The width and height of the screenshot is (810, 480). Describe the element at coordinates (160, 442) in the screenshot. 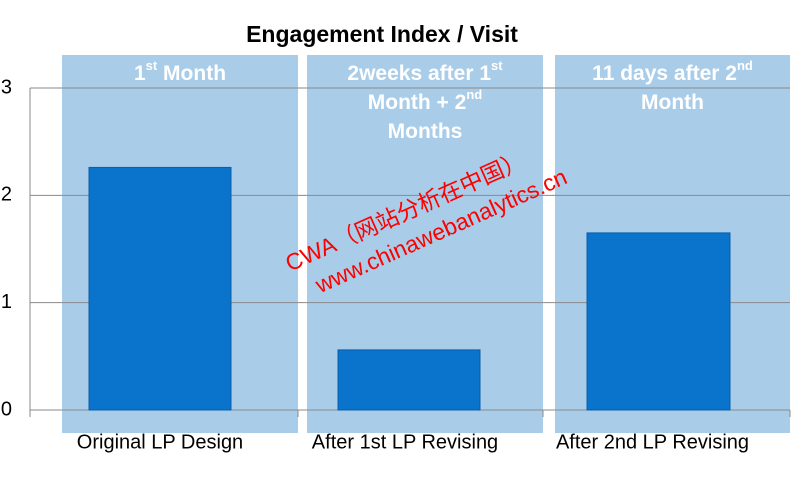

I see `x-tick-label: Original LP Design` at that location.